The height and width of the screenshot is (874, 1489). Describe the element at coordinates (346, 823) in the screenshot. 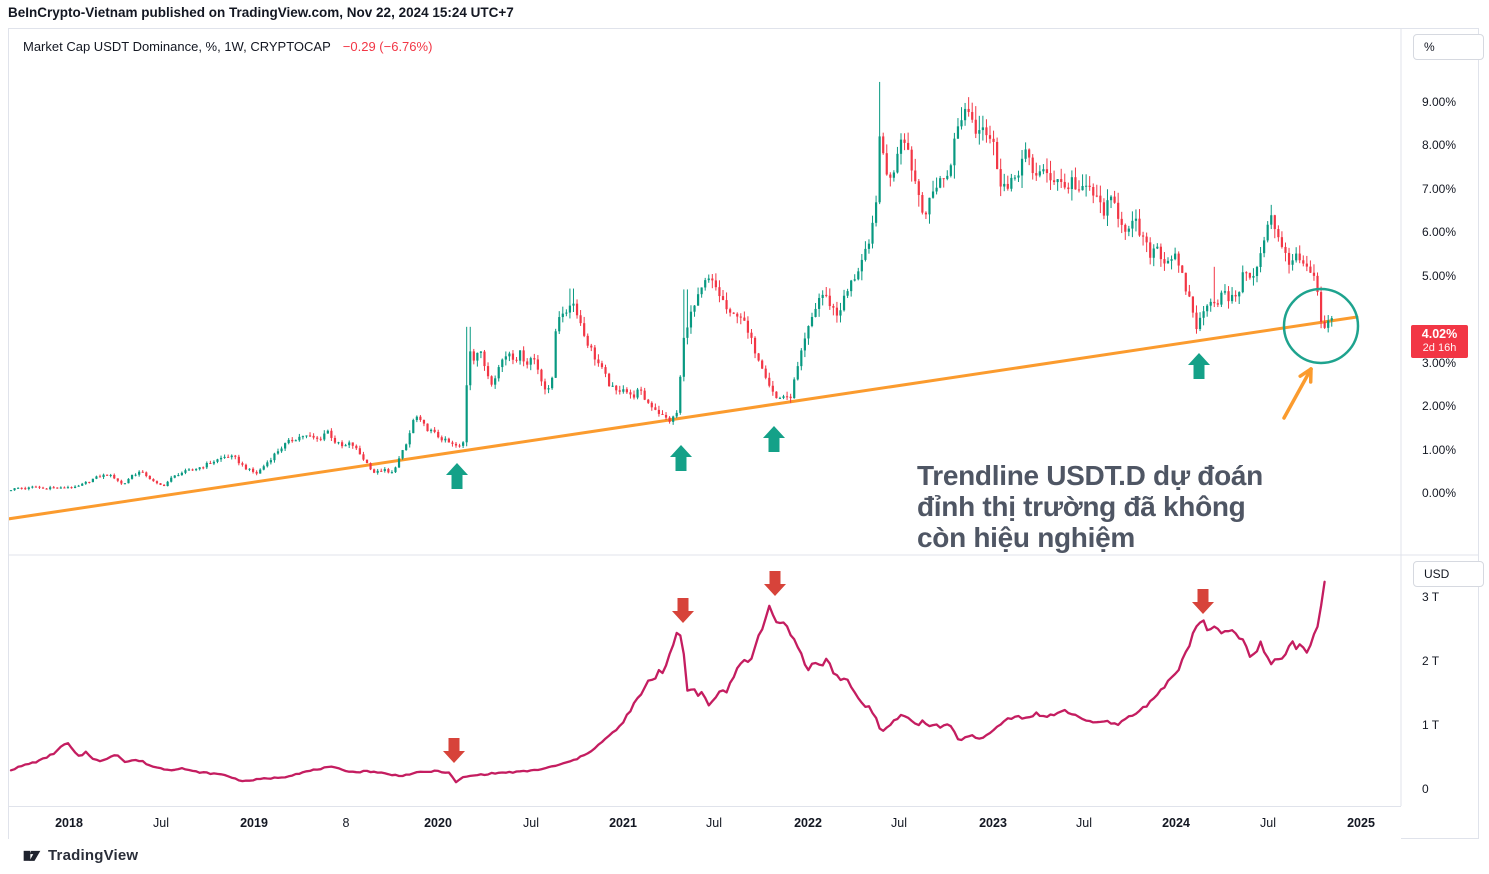

I see `time-axis-label: 8` at that location.